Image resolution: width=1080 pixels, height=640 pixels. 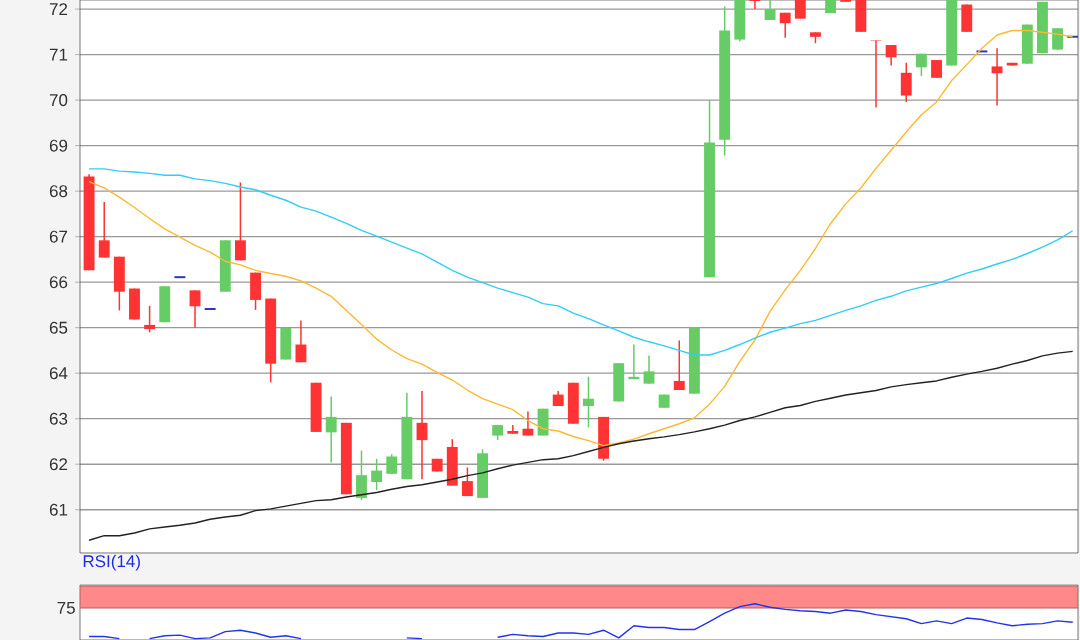 I want to click on y-tick-label: 66, so click(x=58, y=282).